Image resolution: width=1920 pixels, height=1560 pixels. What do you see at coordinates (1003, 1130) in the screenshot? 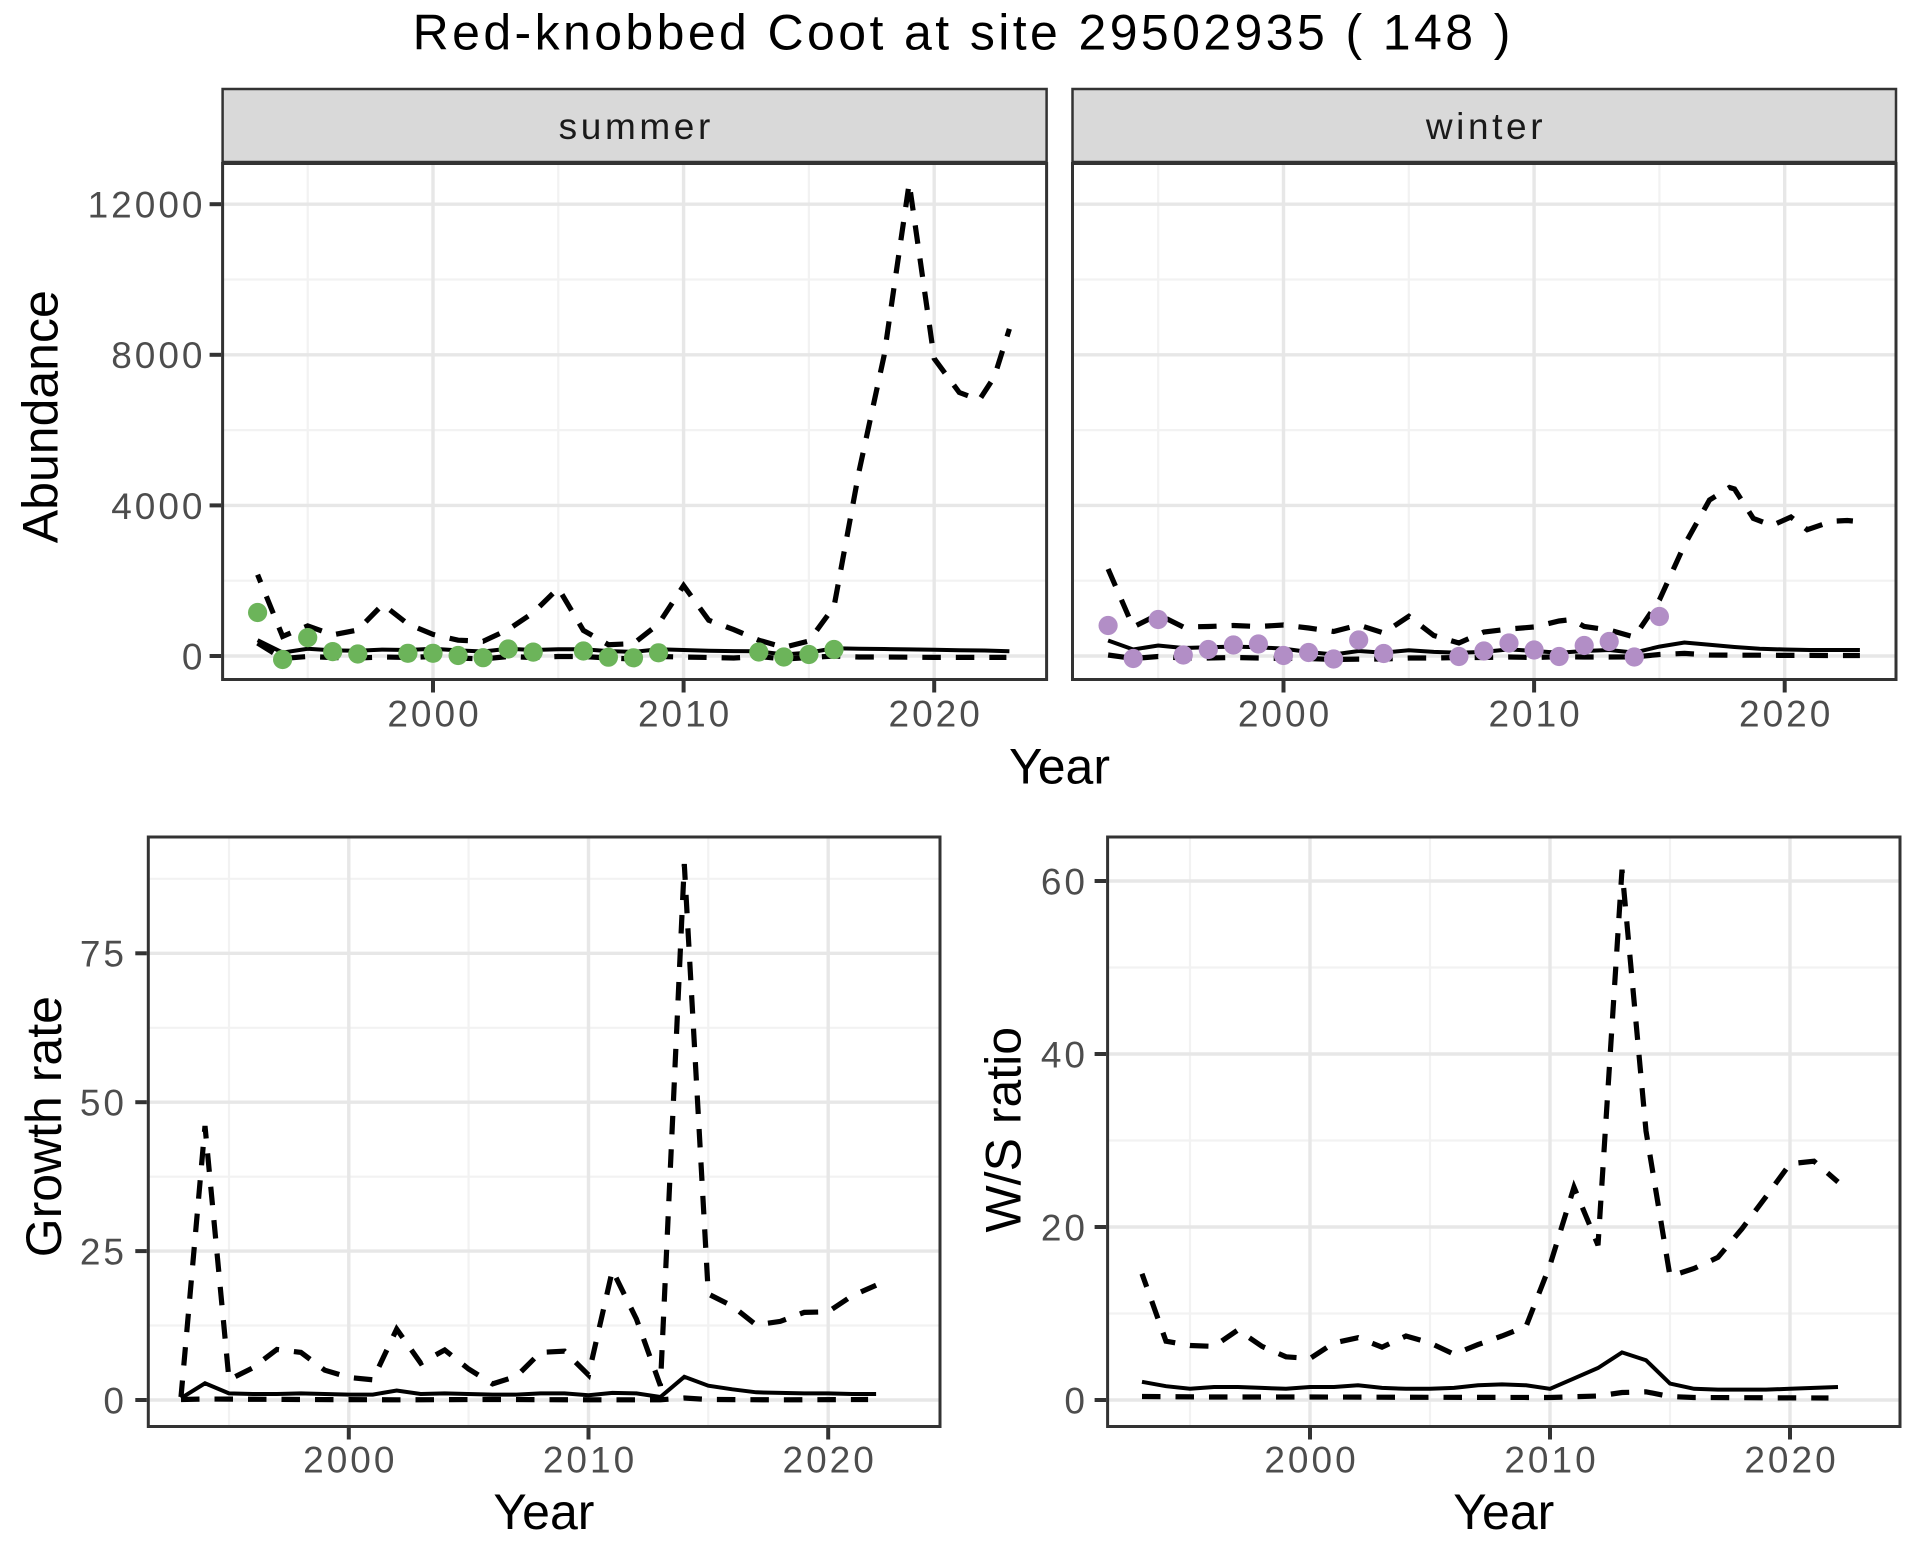
I see `svg-text: W/S ratio` at bounding box center [1003, 1130].